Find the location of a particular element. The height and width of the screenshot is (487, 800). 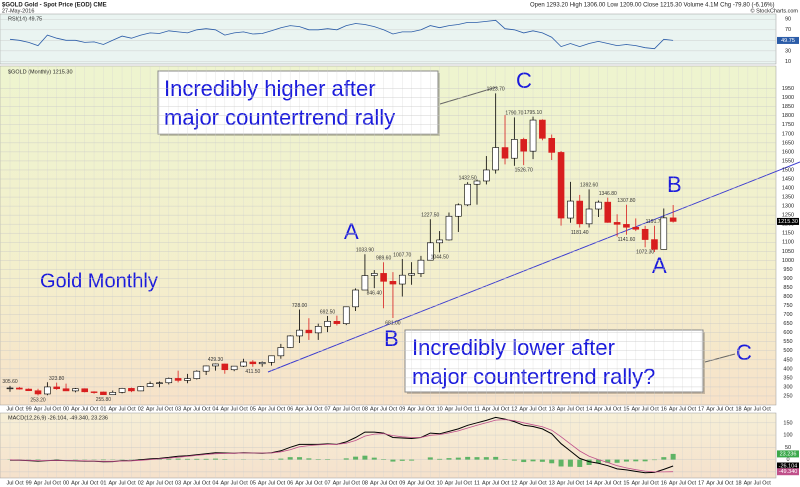

date: 27-May-2016 is located at coordinates (18, 11).